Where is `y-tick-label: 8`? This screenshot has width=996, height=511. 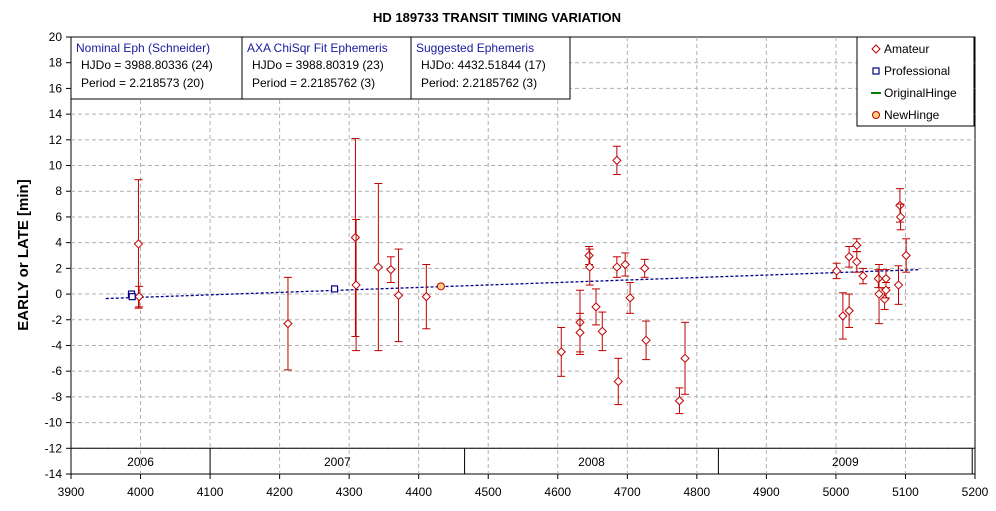
y-tick-label: 8 is located at coordinates (58, 191).